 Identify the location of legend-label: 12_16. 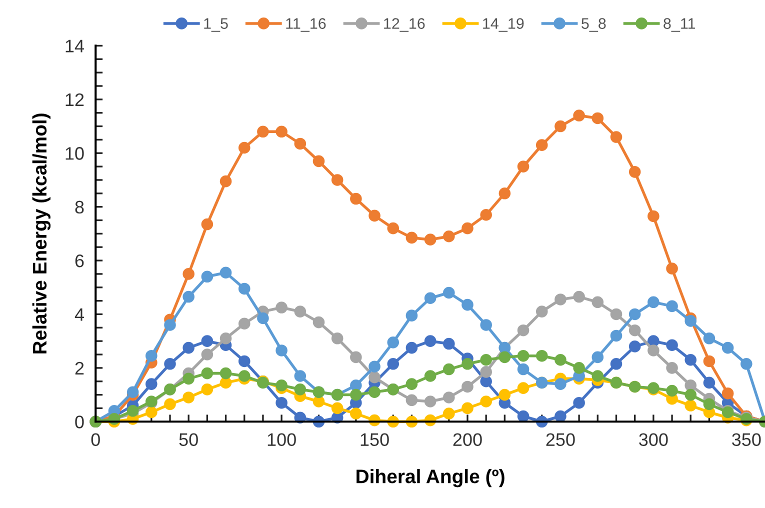
(404, 25).